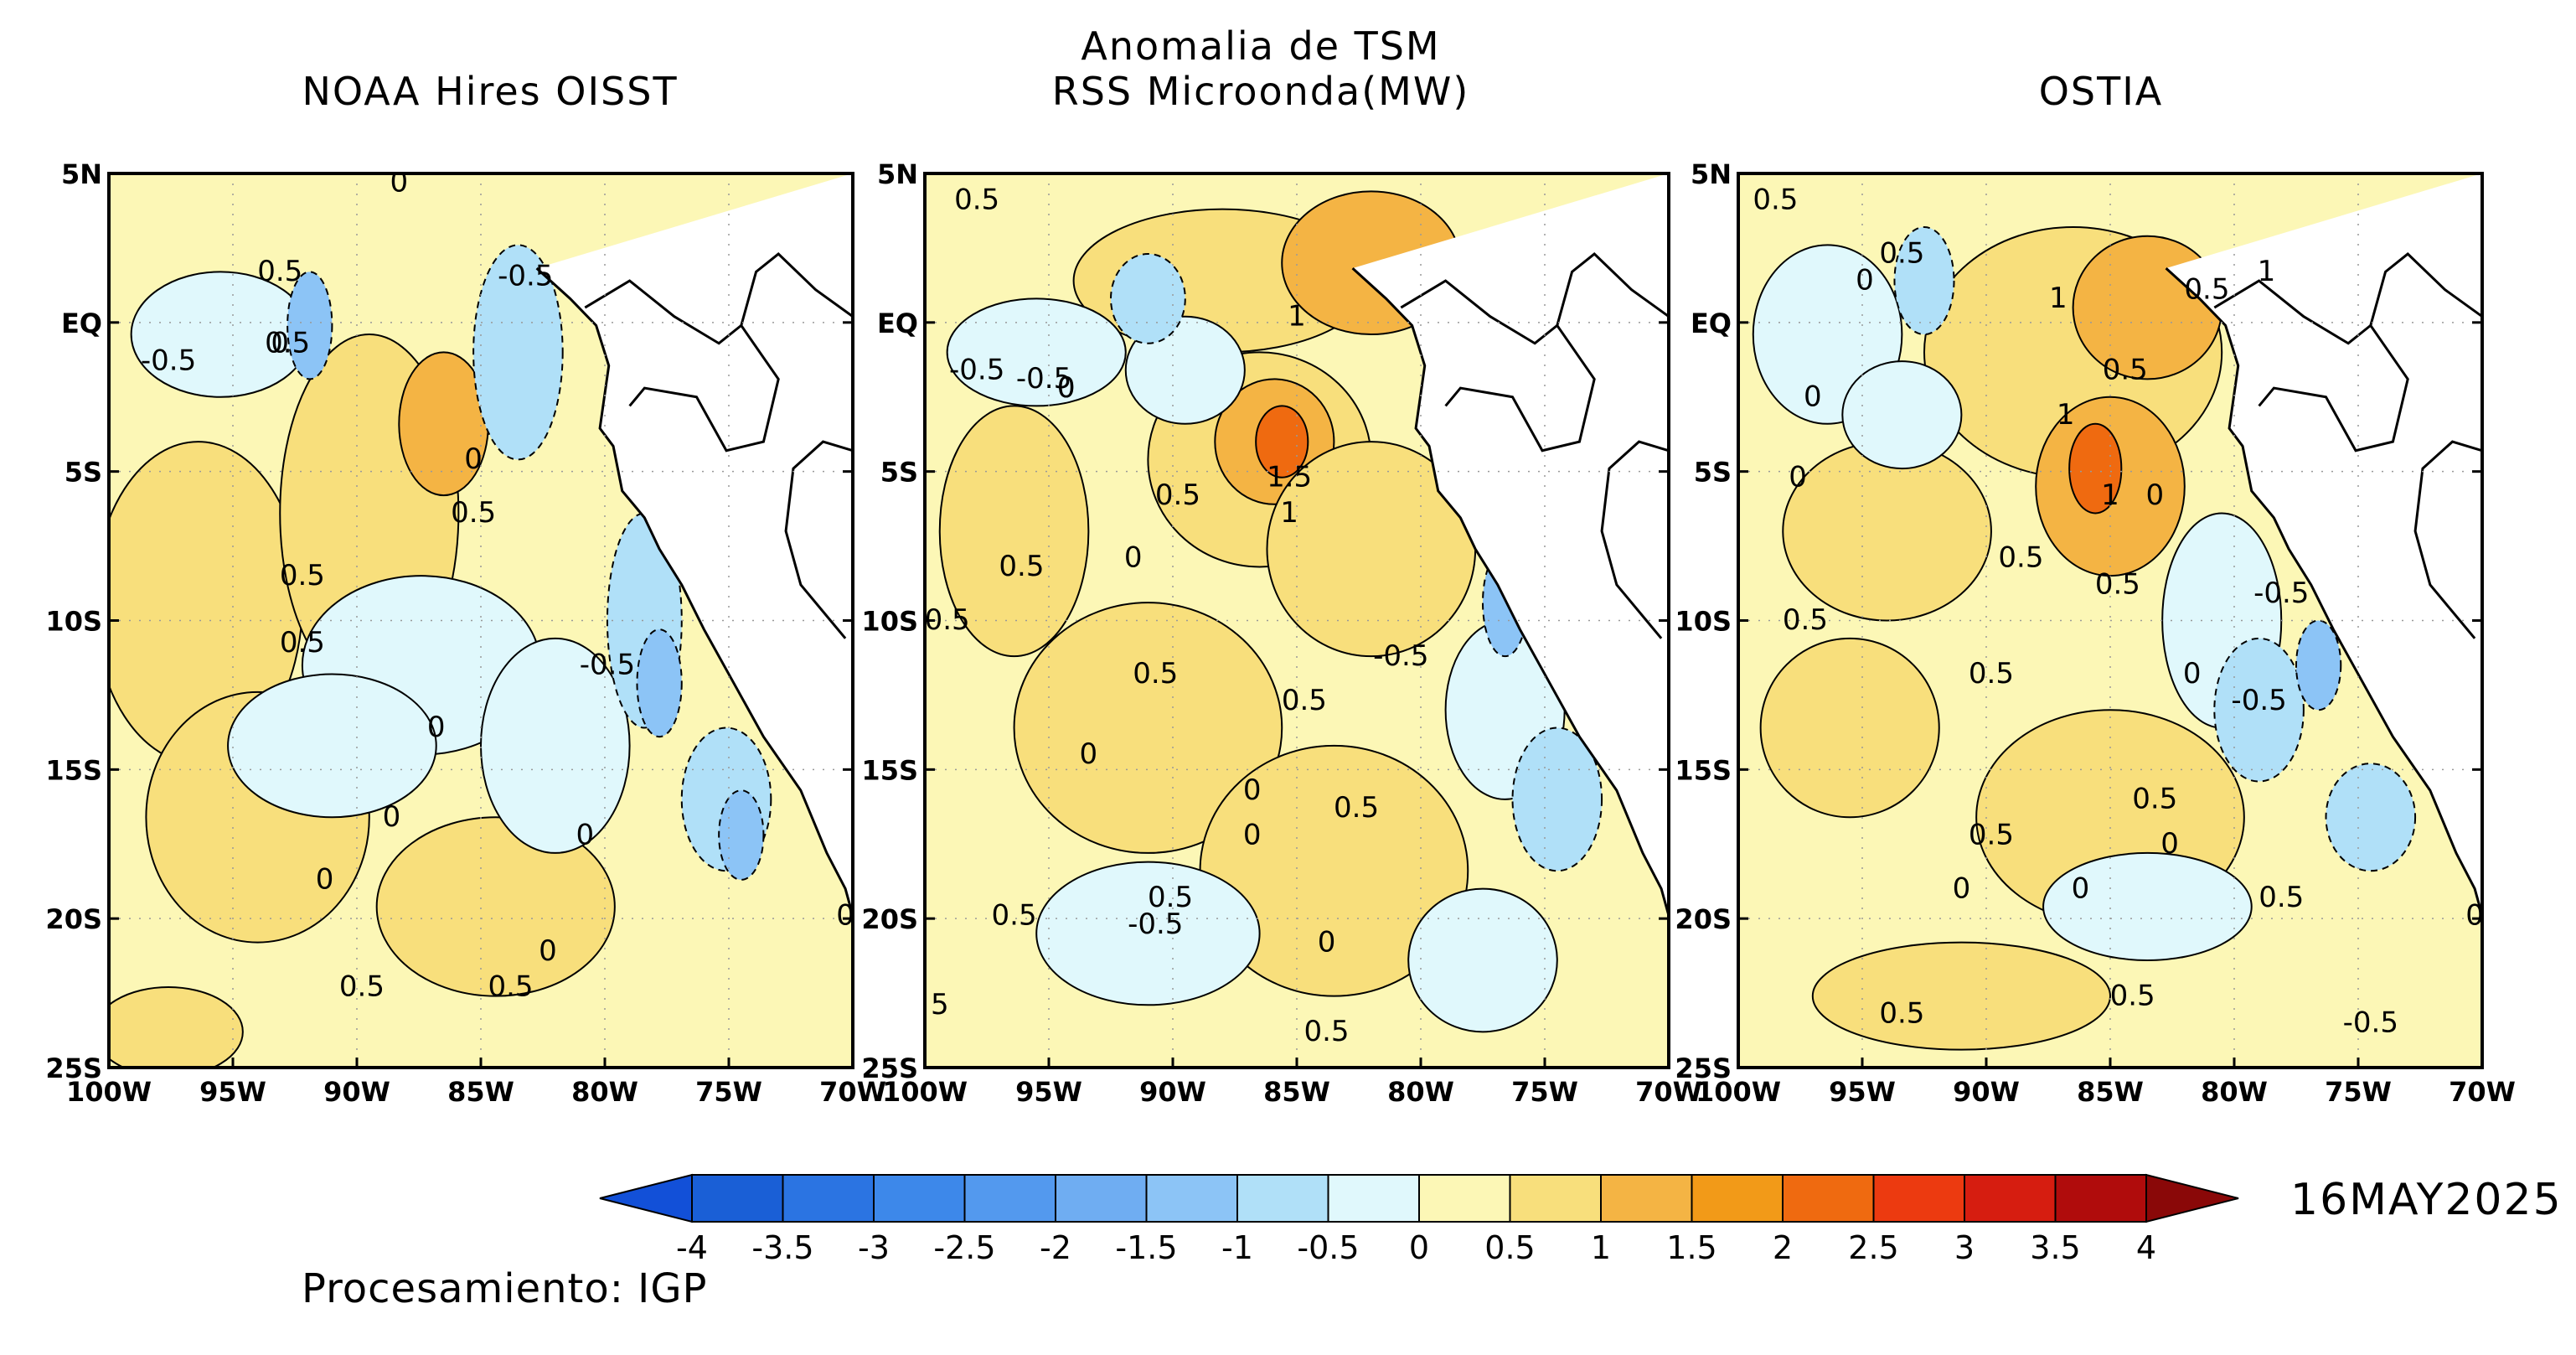 This screenshot has height=1355, width=2576. What do you see at coordinates (2192, 1198) in the screenshot?
I see `colorbar-right-arrow` at bounding box center [2192, 1198].